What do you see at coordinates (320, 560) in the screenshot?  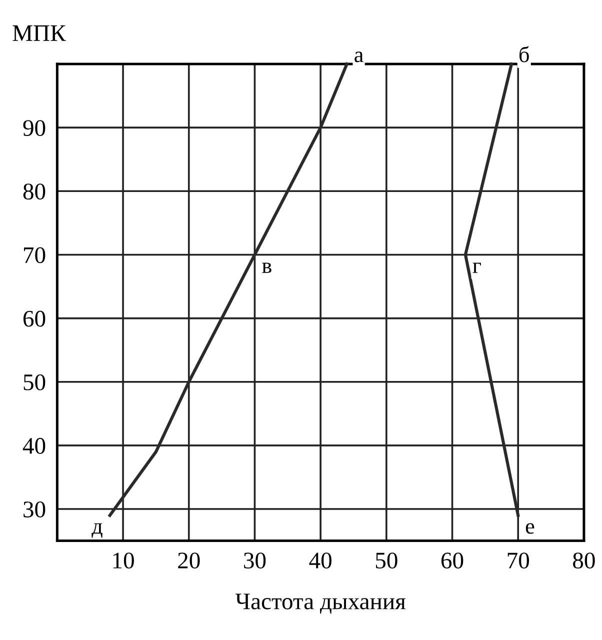 I see `x-tick-label: 40` at bounding box center [320, 560].